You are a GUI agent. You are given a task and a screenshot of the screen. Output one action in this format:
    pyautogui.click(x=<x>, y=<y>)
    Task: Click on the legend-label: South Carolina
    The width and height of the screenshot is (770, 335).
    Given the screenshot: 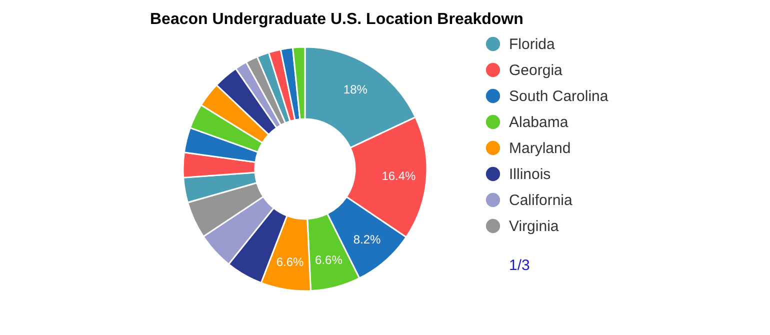 What is the action you would take?
    pyautogui.click(x=559, y=96)
    